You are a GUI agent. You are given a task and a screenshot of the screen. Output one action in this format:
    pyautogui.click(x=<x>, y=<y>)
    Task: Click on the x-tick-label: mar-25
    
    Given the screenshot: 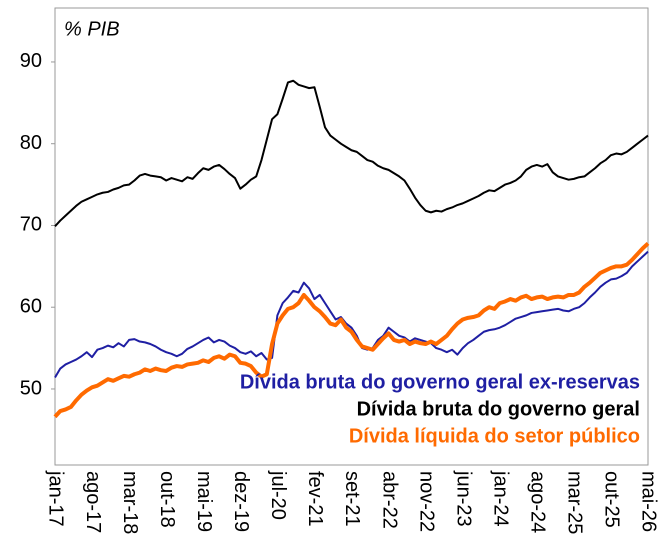 What is the action you would take?
    pyautogui.click(x=575, y=502)
    